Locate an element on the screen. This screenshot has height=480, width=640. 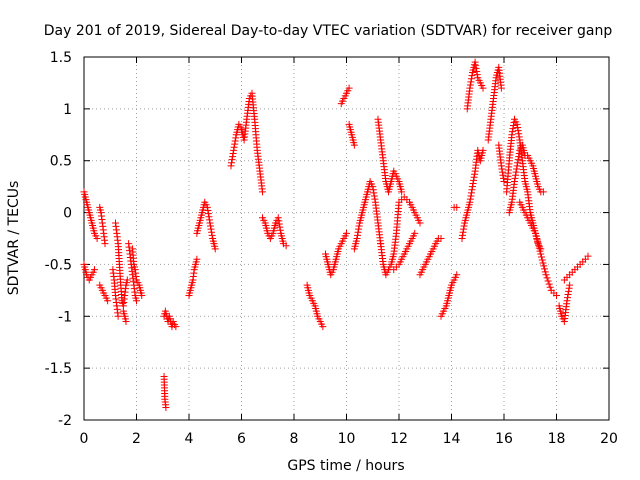
series-trace-u is located at coordinates (390, 155).